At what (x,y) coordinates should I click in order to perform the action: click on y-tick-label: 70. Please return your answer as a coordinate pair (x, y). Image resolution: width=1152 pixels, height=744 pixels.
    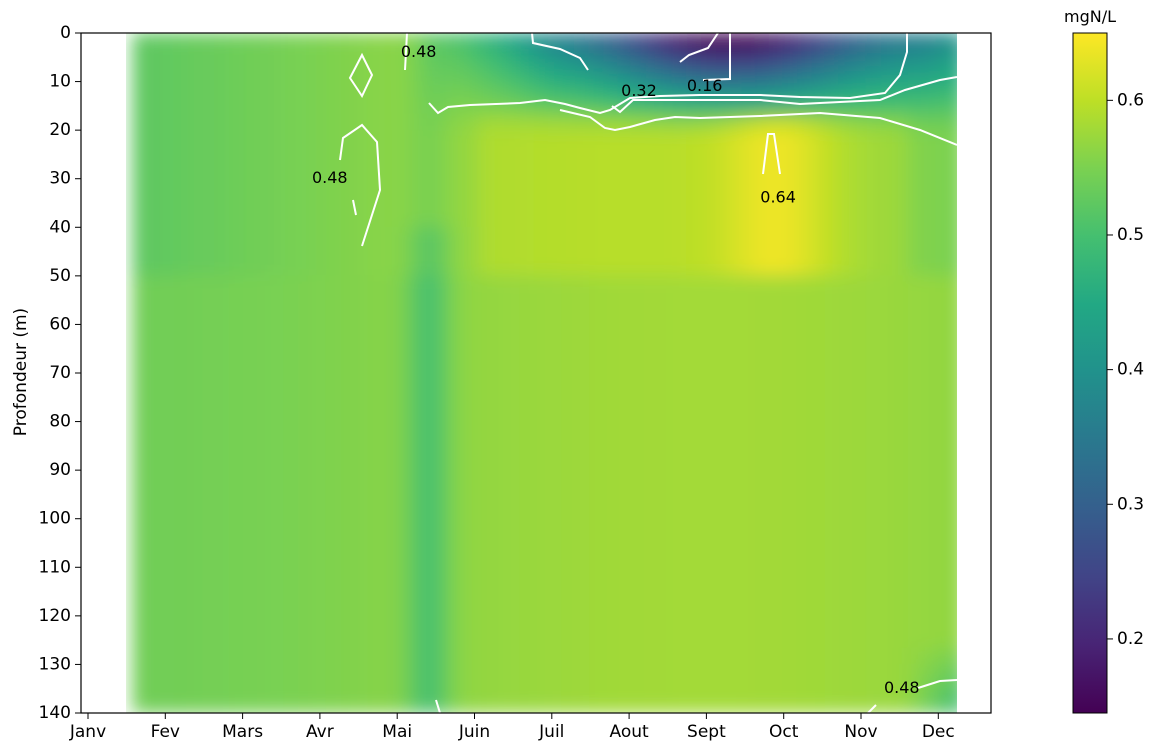
    Looking at the image, I should click on (60, 373).